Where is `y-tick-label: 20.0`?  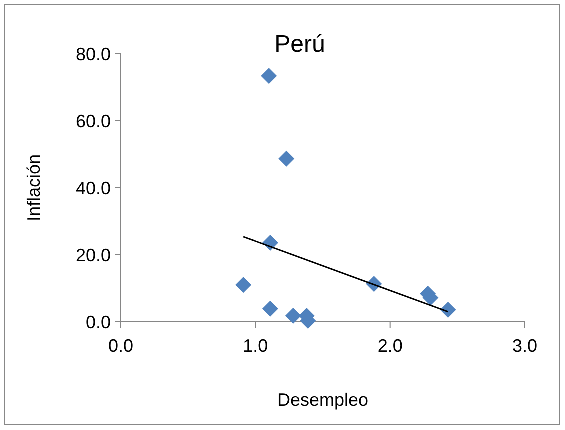
y-tick-label: 20.0 is located at coordinates (93, 255).